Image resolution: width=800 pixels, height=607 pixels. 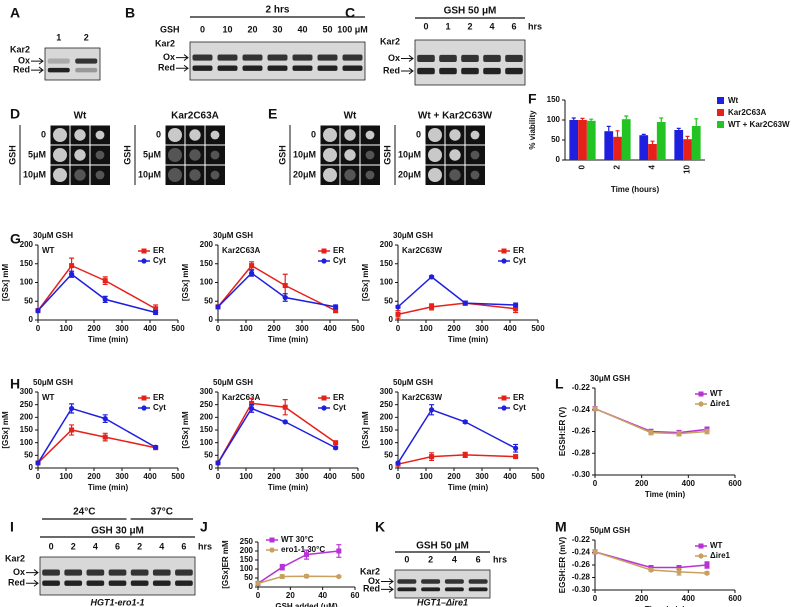 What do you see at coordinates (117, 546) in the screenshot?
I see `lane-label: 6` at bounding box center [117, 546].